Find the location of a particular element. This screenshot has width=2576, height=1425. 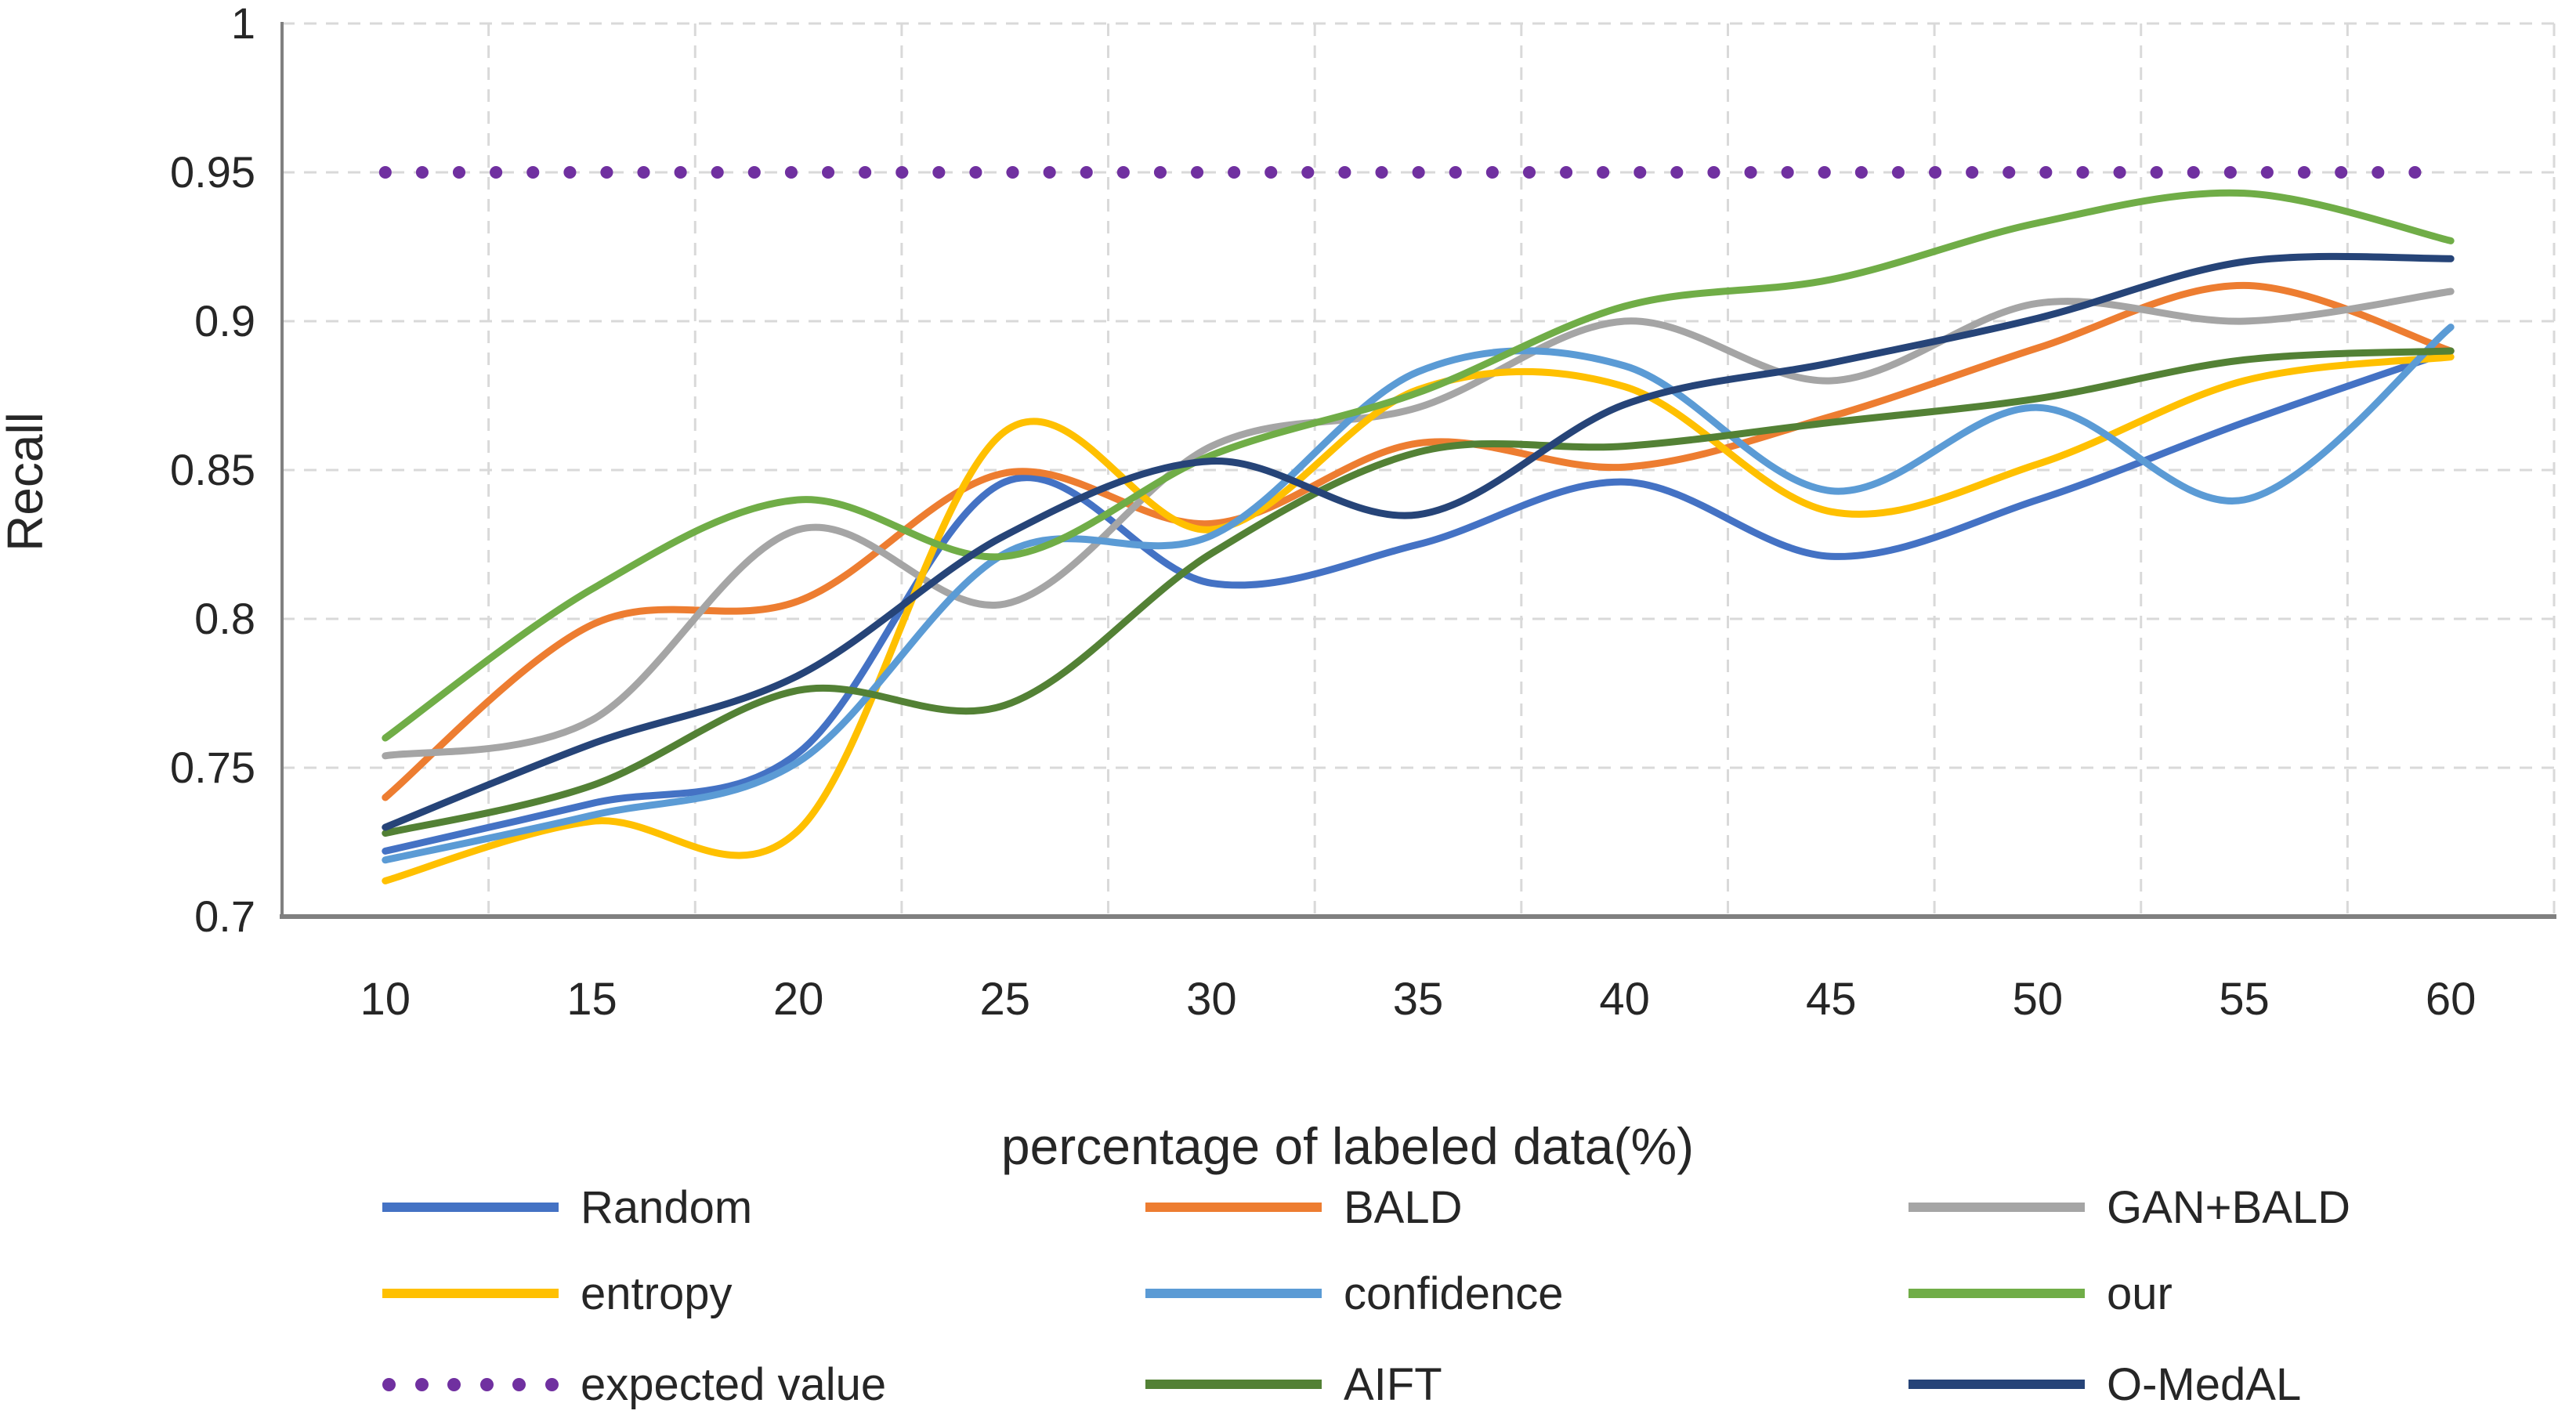

y-tick-label: 0.85 is located at coordinates (212, 469).